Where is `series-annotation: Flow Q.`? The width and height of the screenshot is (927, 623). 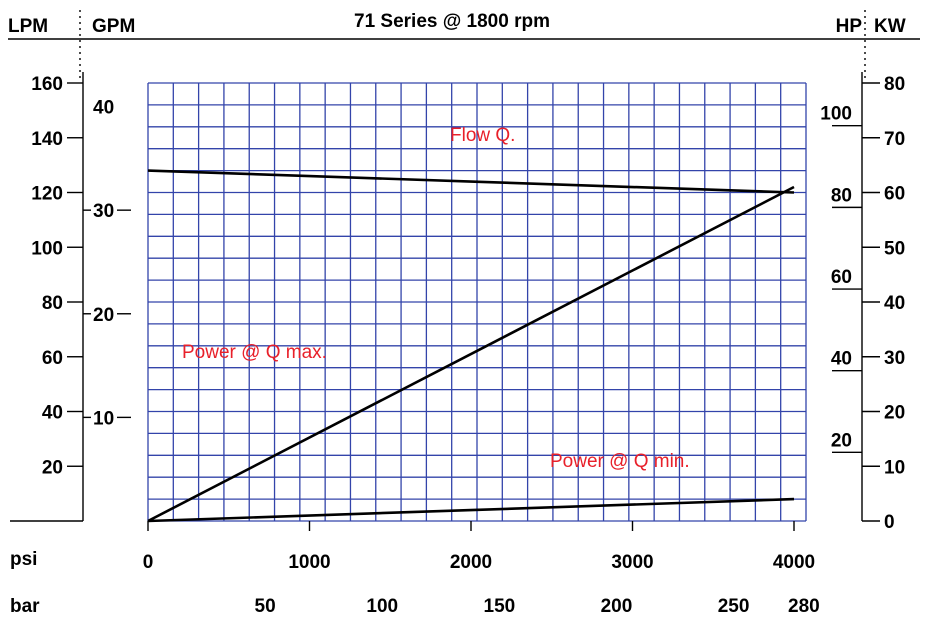
series-annotation: Flow Q. is located at coordinates (482, 135).